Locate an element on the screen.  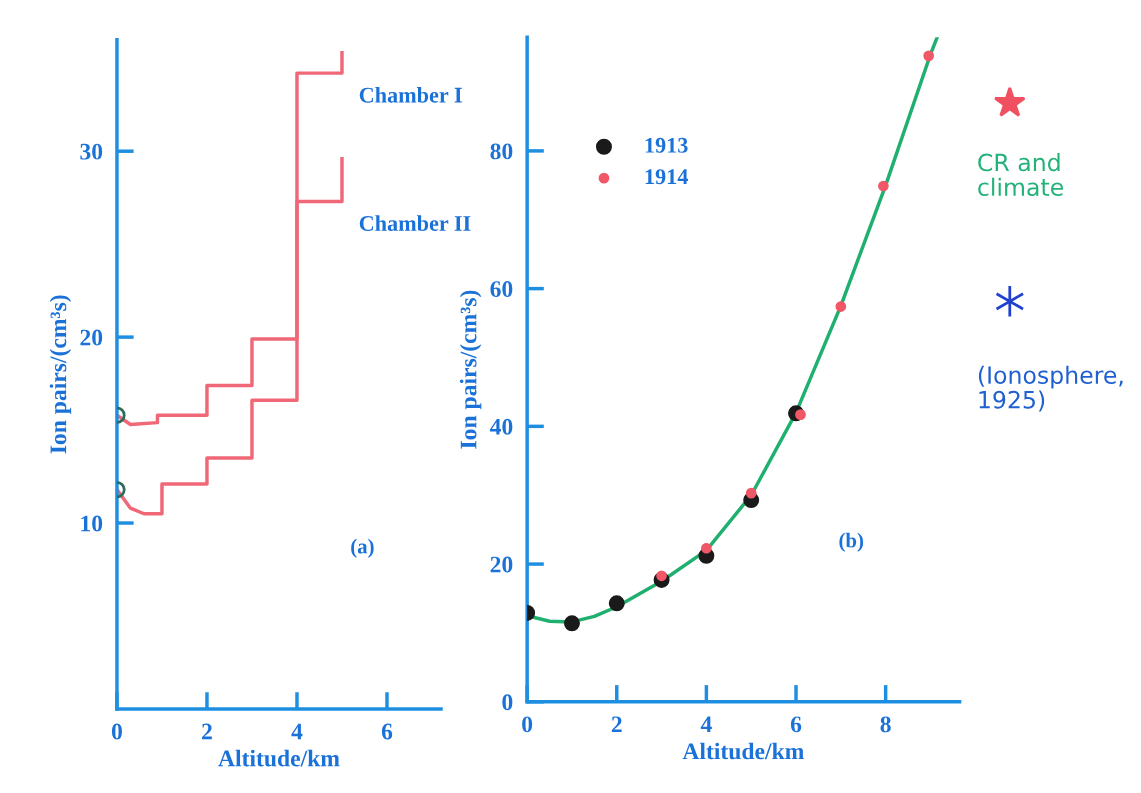
x-tick-label: 8 is located at coordinates (885, 724).